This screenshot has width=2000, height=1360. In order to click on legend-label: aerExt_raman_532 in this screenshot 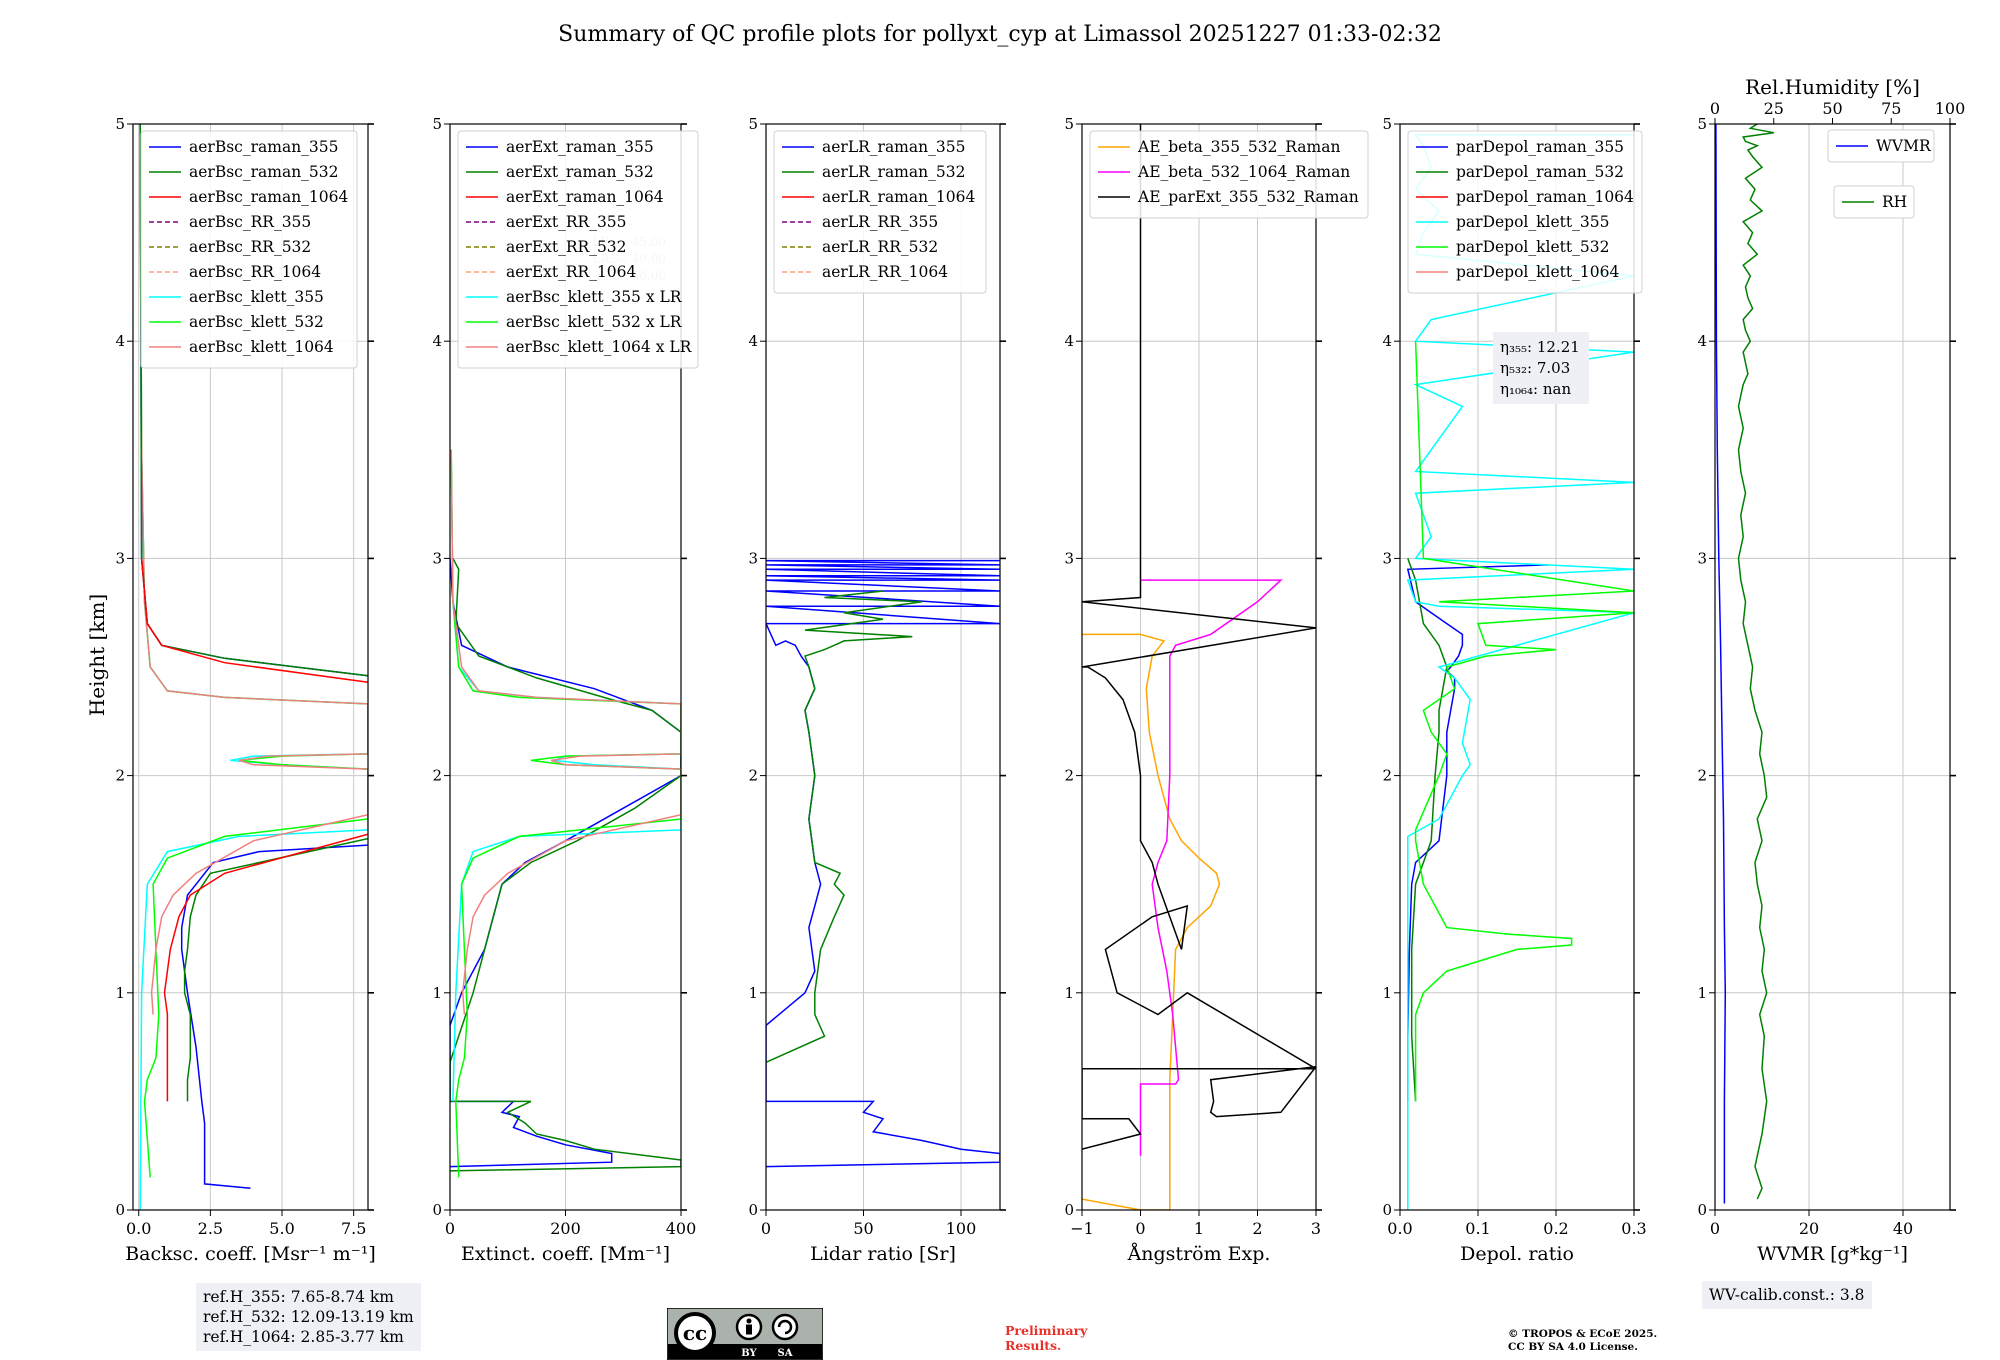, I will do `click(580, 172)`.